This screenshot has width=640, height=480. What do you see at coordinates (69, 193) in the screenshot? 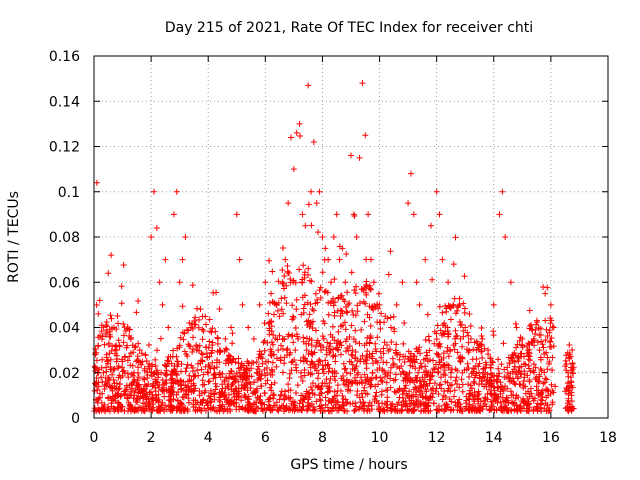
I see `y-tick-label: 0.1` at bounding box center [69, 193].